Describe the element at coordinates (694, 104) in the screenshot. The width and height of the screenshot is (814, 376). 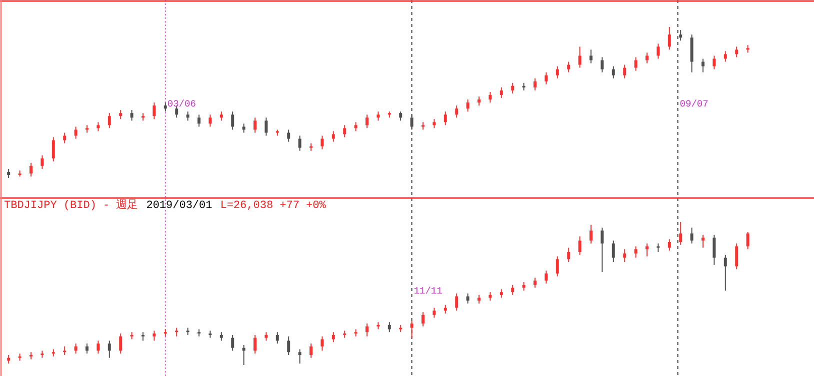
I see `annotation: 09/07` at that location.